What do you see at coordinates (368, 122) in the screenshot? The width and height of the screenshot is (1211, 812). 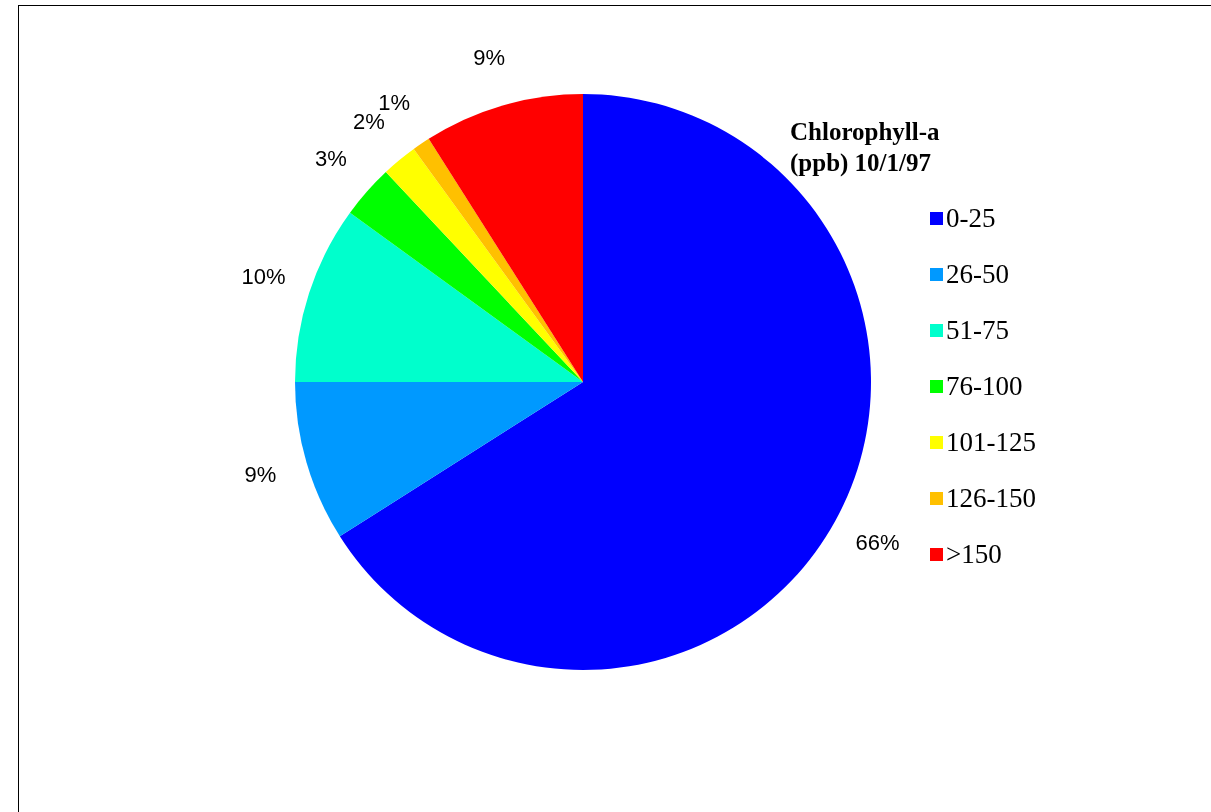 I see `data-label: 2%` at bounding box center [368, 122].